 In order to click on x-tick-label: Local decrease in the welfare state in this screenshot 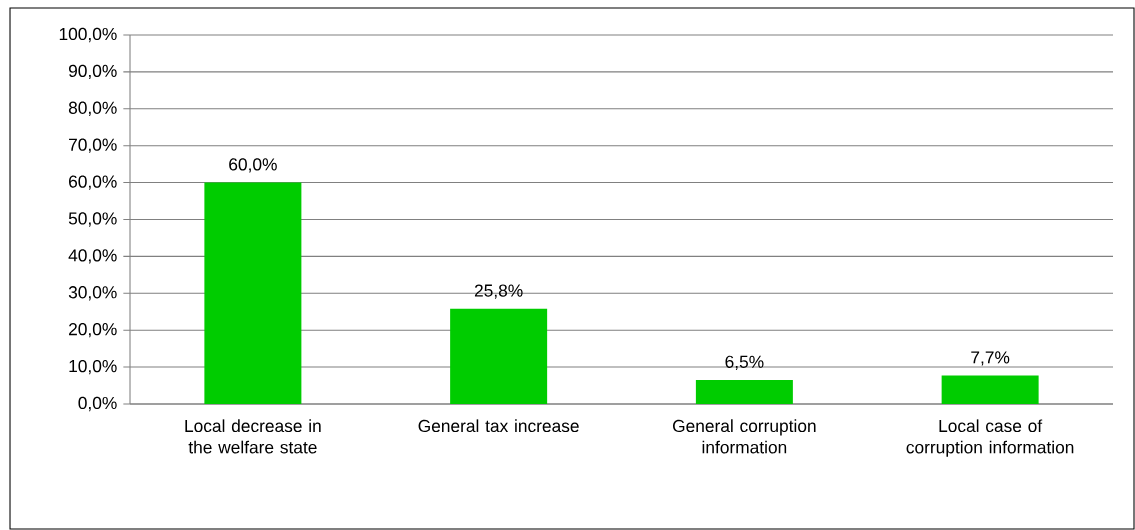, I will do `click(253, 436)`.